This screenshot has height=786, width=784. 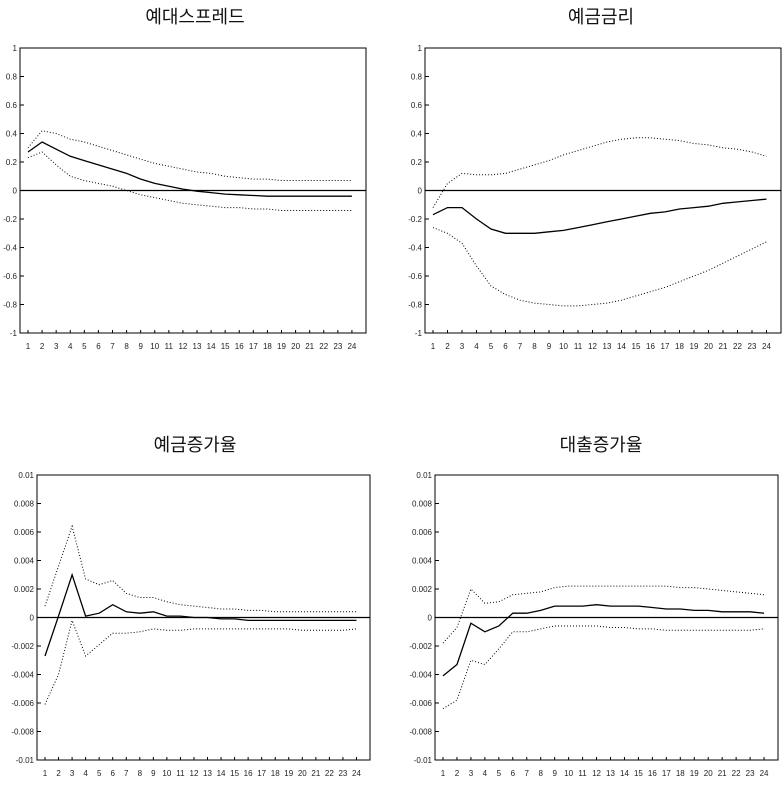 I want to click on y-tick-label: -0.4, so click(x=415, y=248).